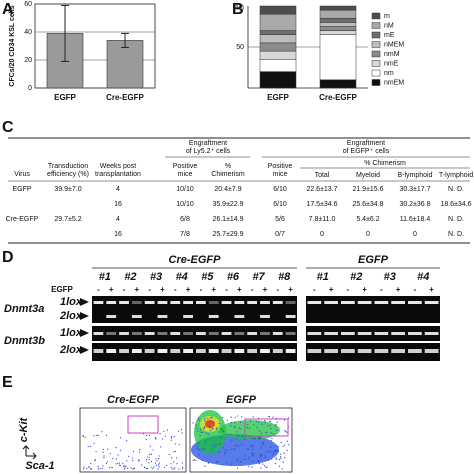  I want to click on gene-label: Dnmt3a, so click(24, 309).